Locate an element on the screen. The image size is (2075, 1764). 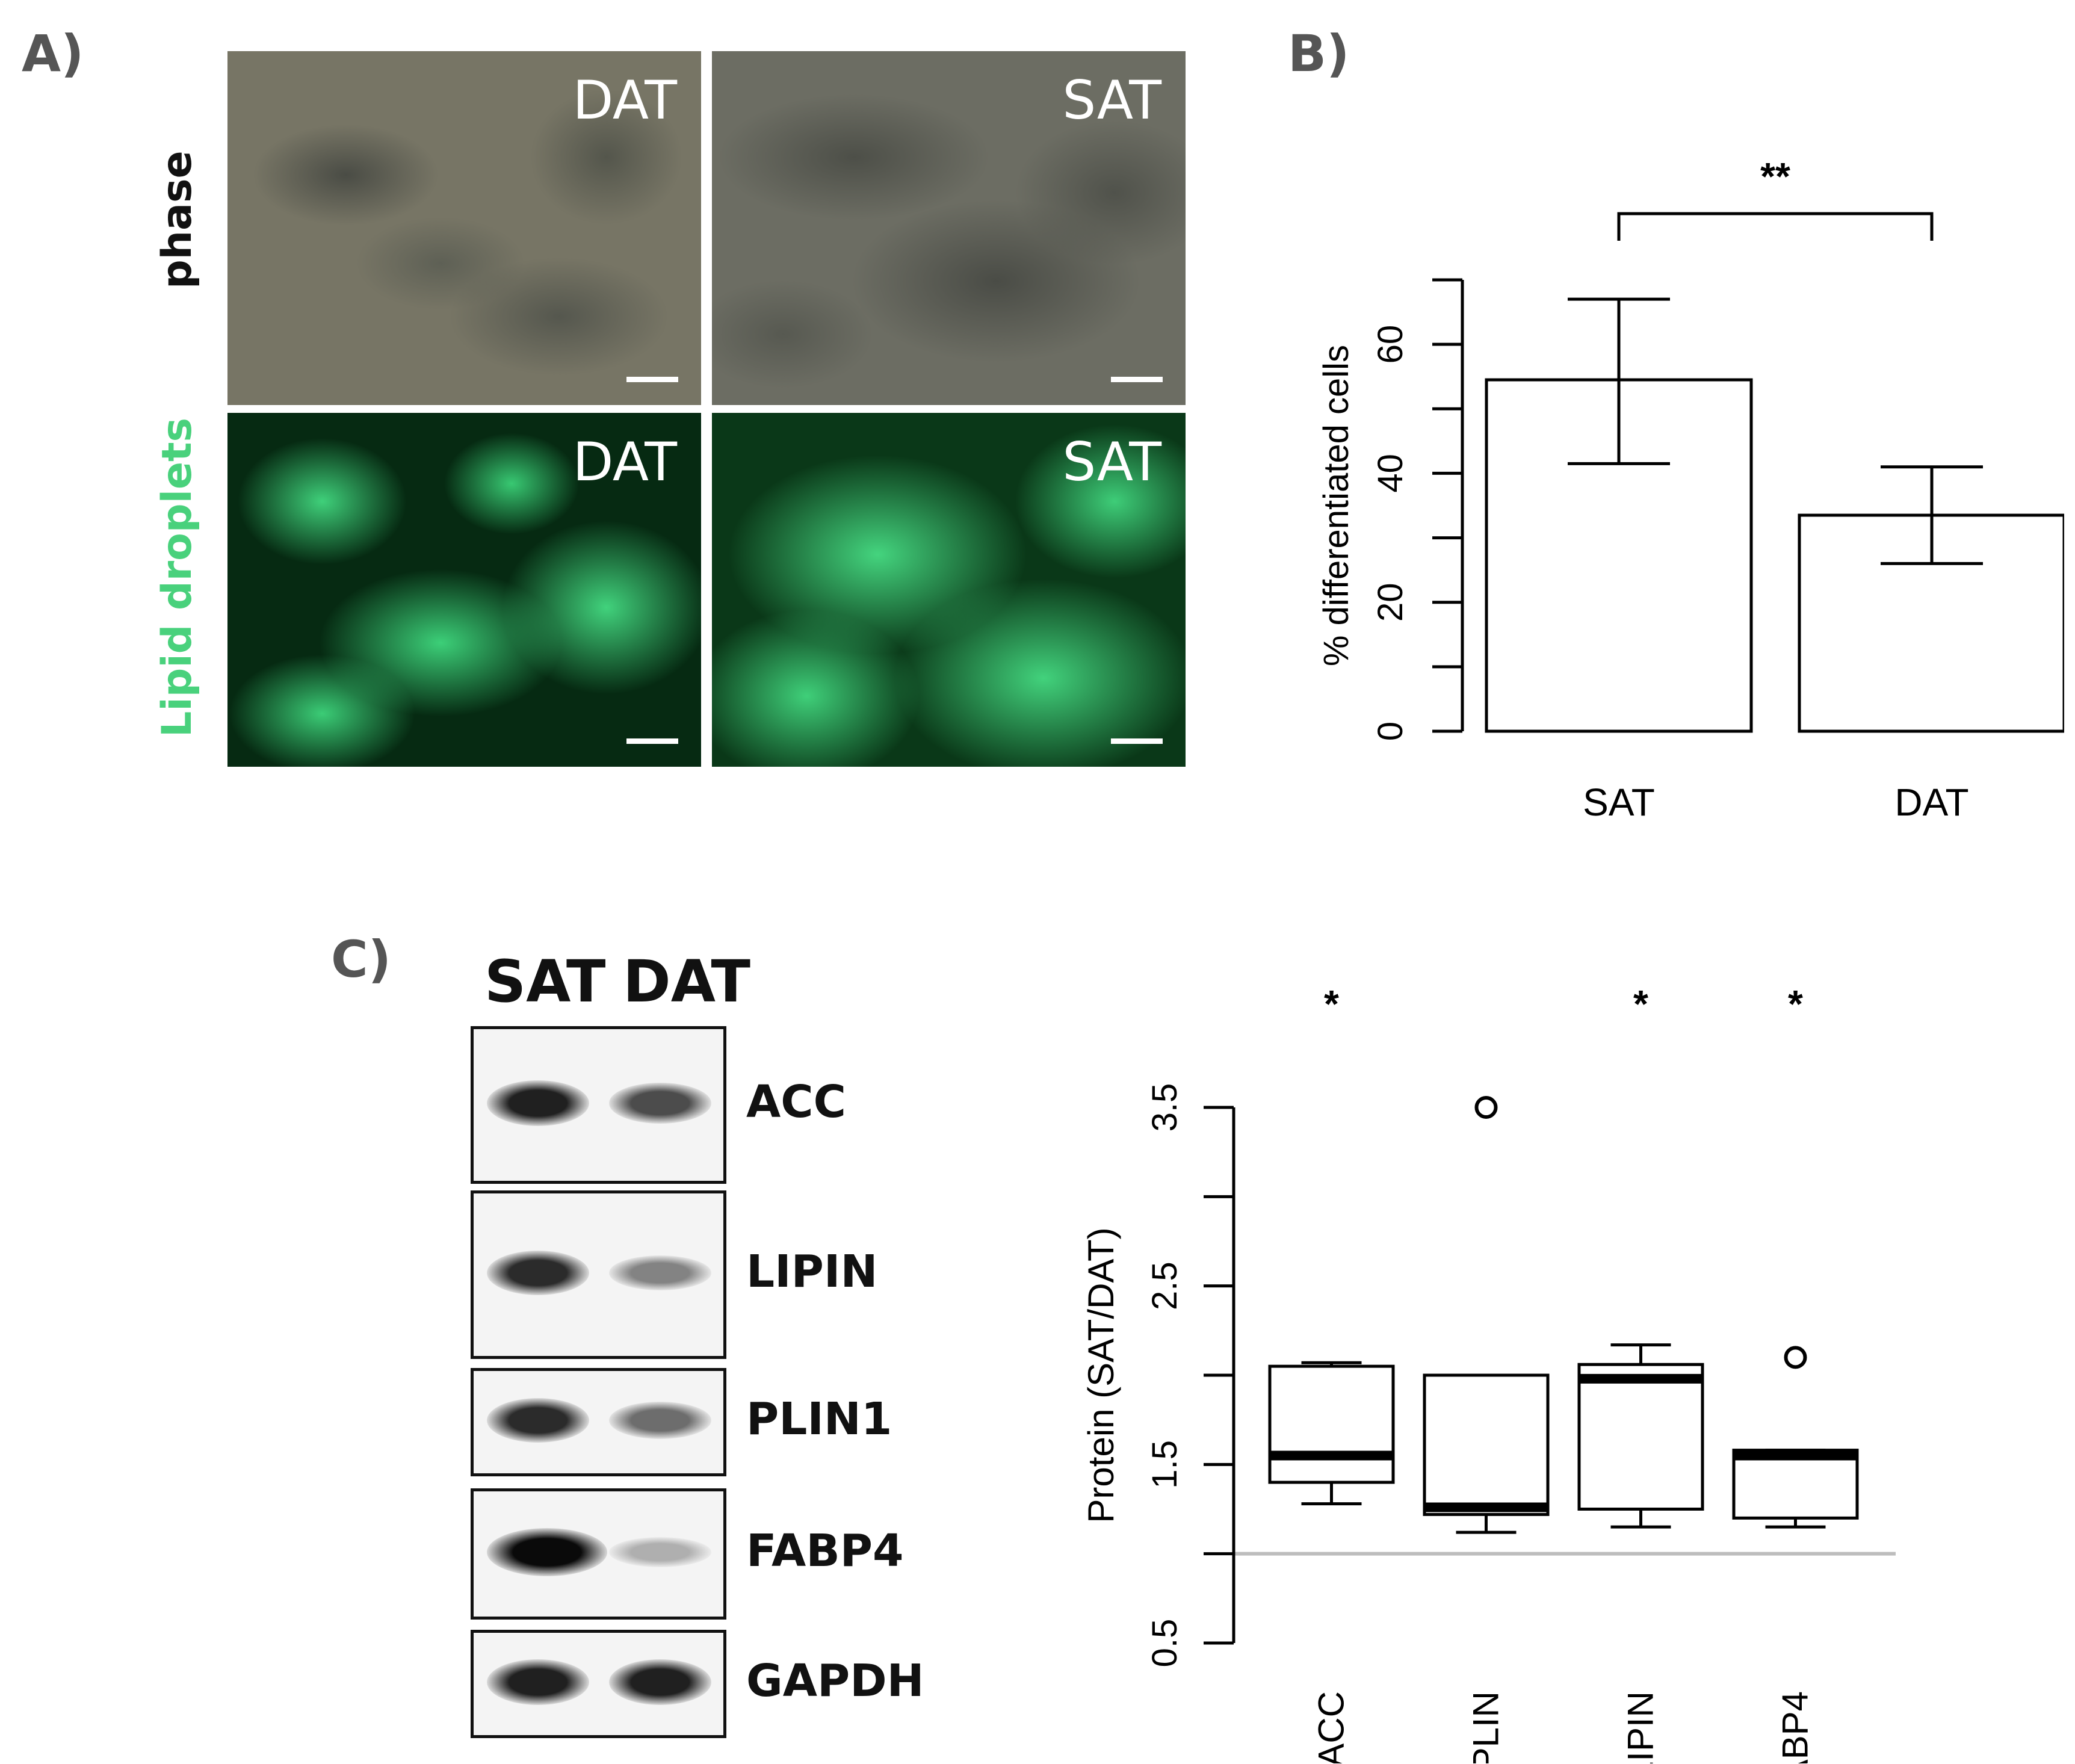
box-fabp4 is located at coordinates (1795, 1484).